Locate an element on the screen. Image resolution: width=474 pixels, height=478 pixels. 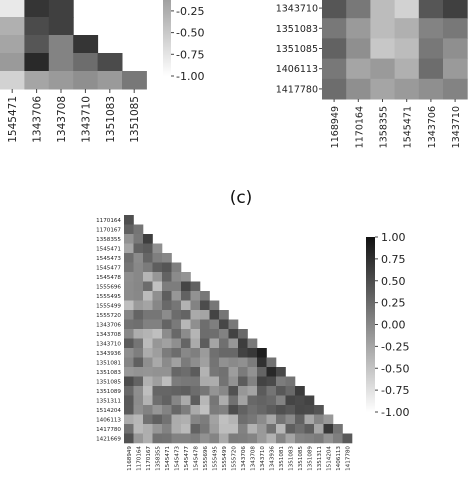
panel-b-x-tick-label: 1343706 is located at coordinates (432, 127).